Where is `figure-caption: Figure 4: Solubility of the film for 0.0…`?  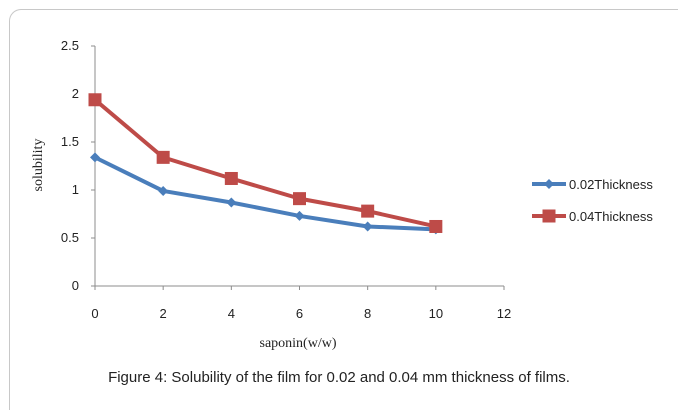
figure-caption: Figure 4: Solubility of the film for 0.0… is located at coordinates (339, 377).